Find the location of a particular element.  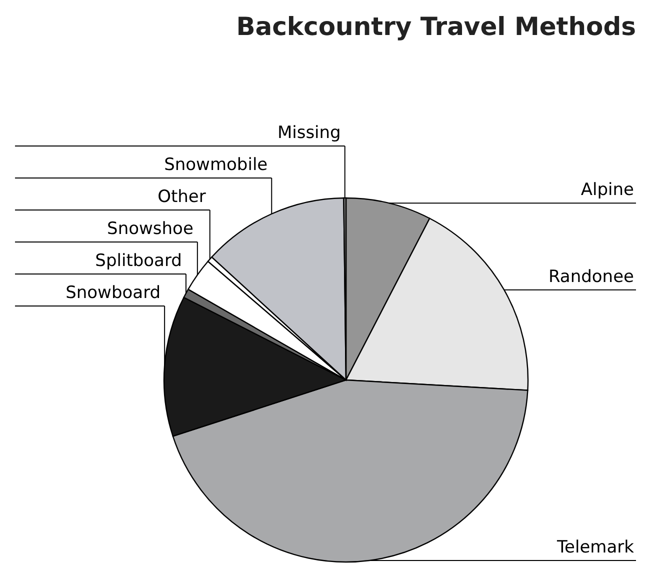

slice-label: Alpine is located at coordinates (607, 190).